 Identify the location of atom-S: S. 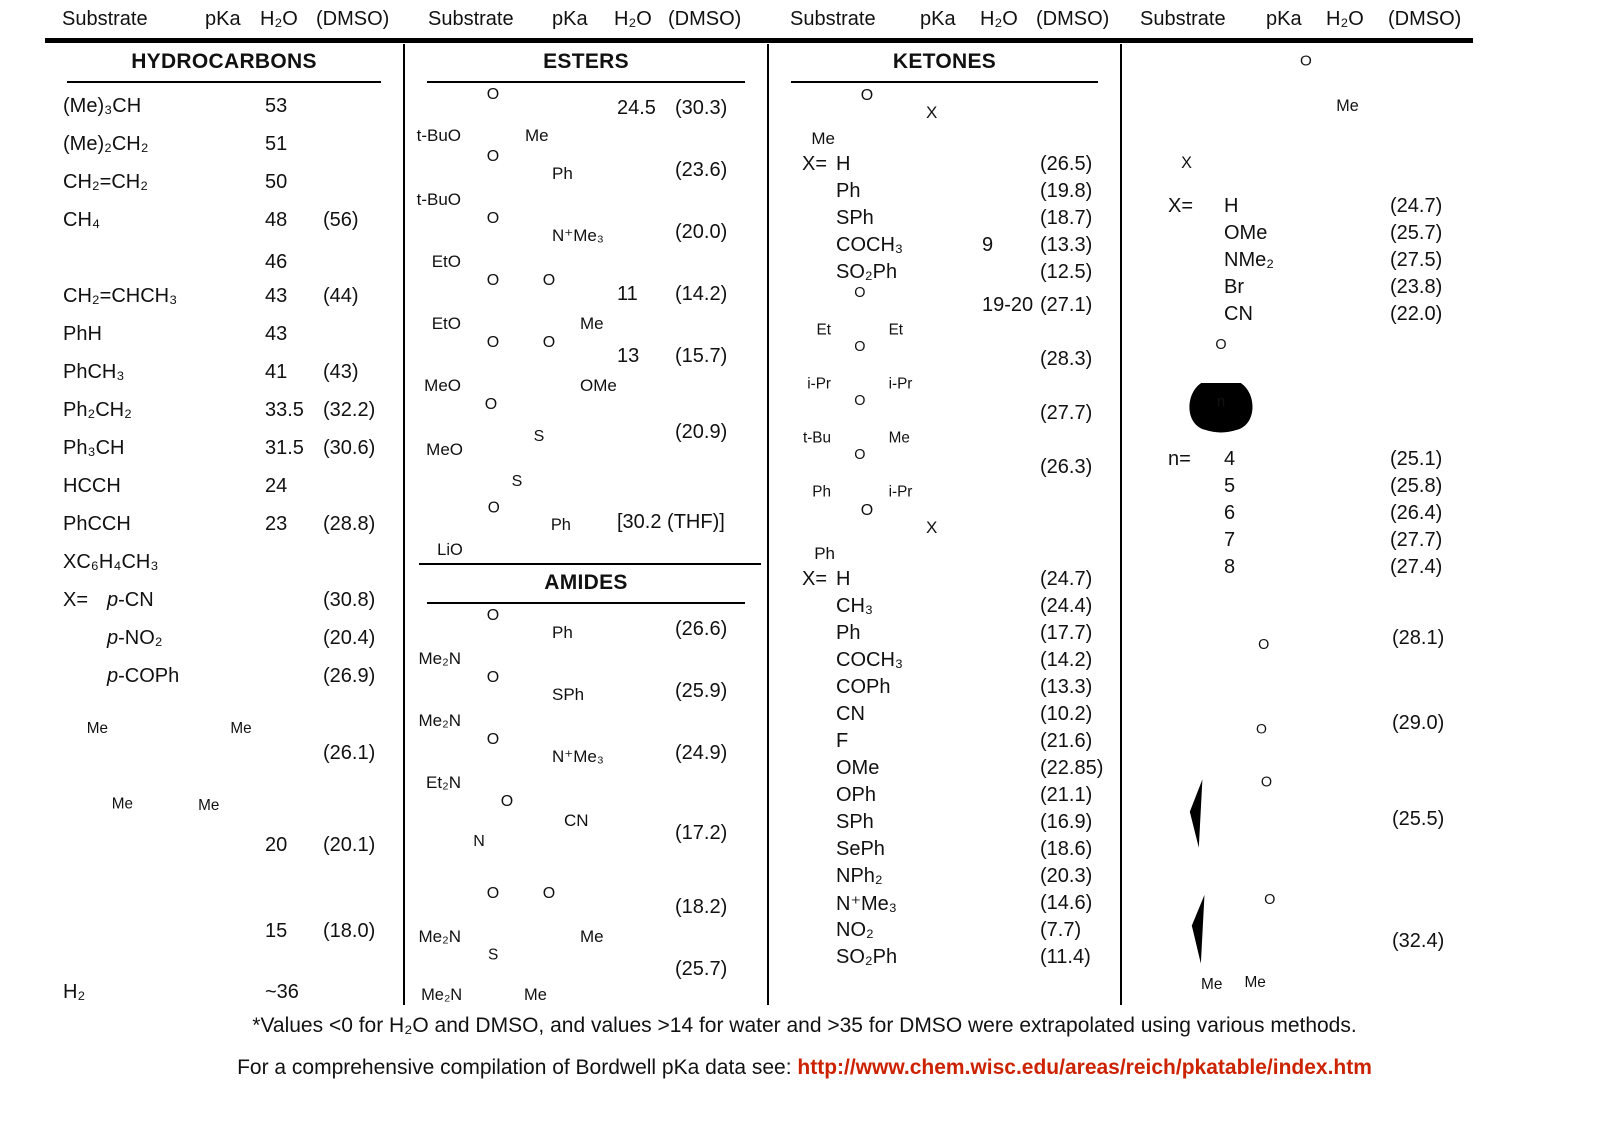
(493, 955).